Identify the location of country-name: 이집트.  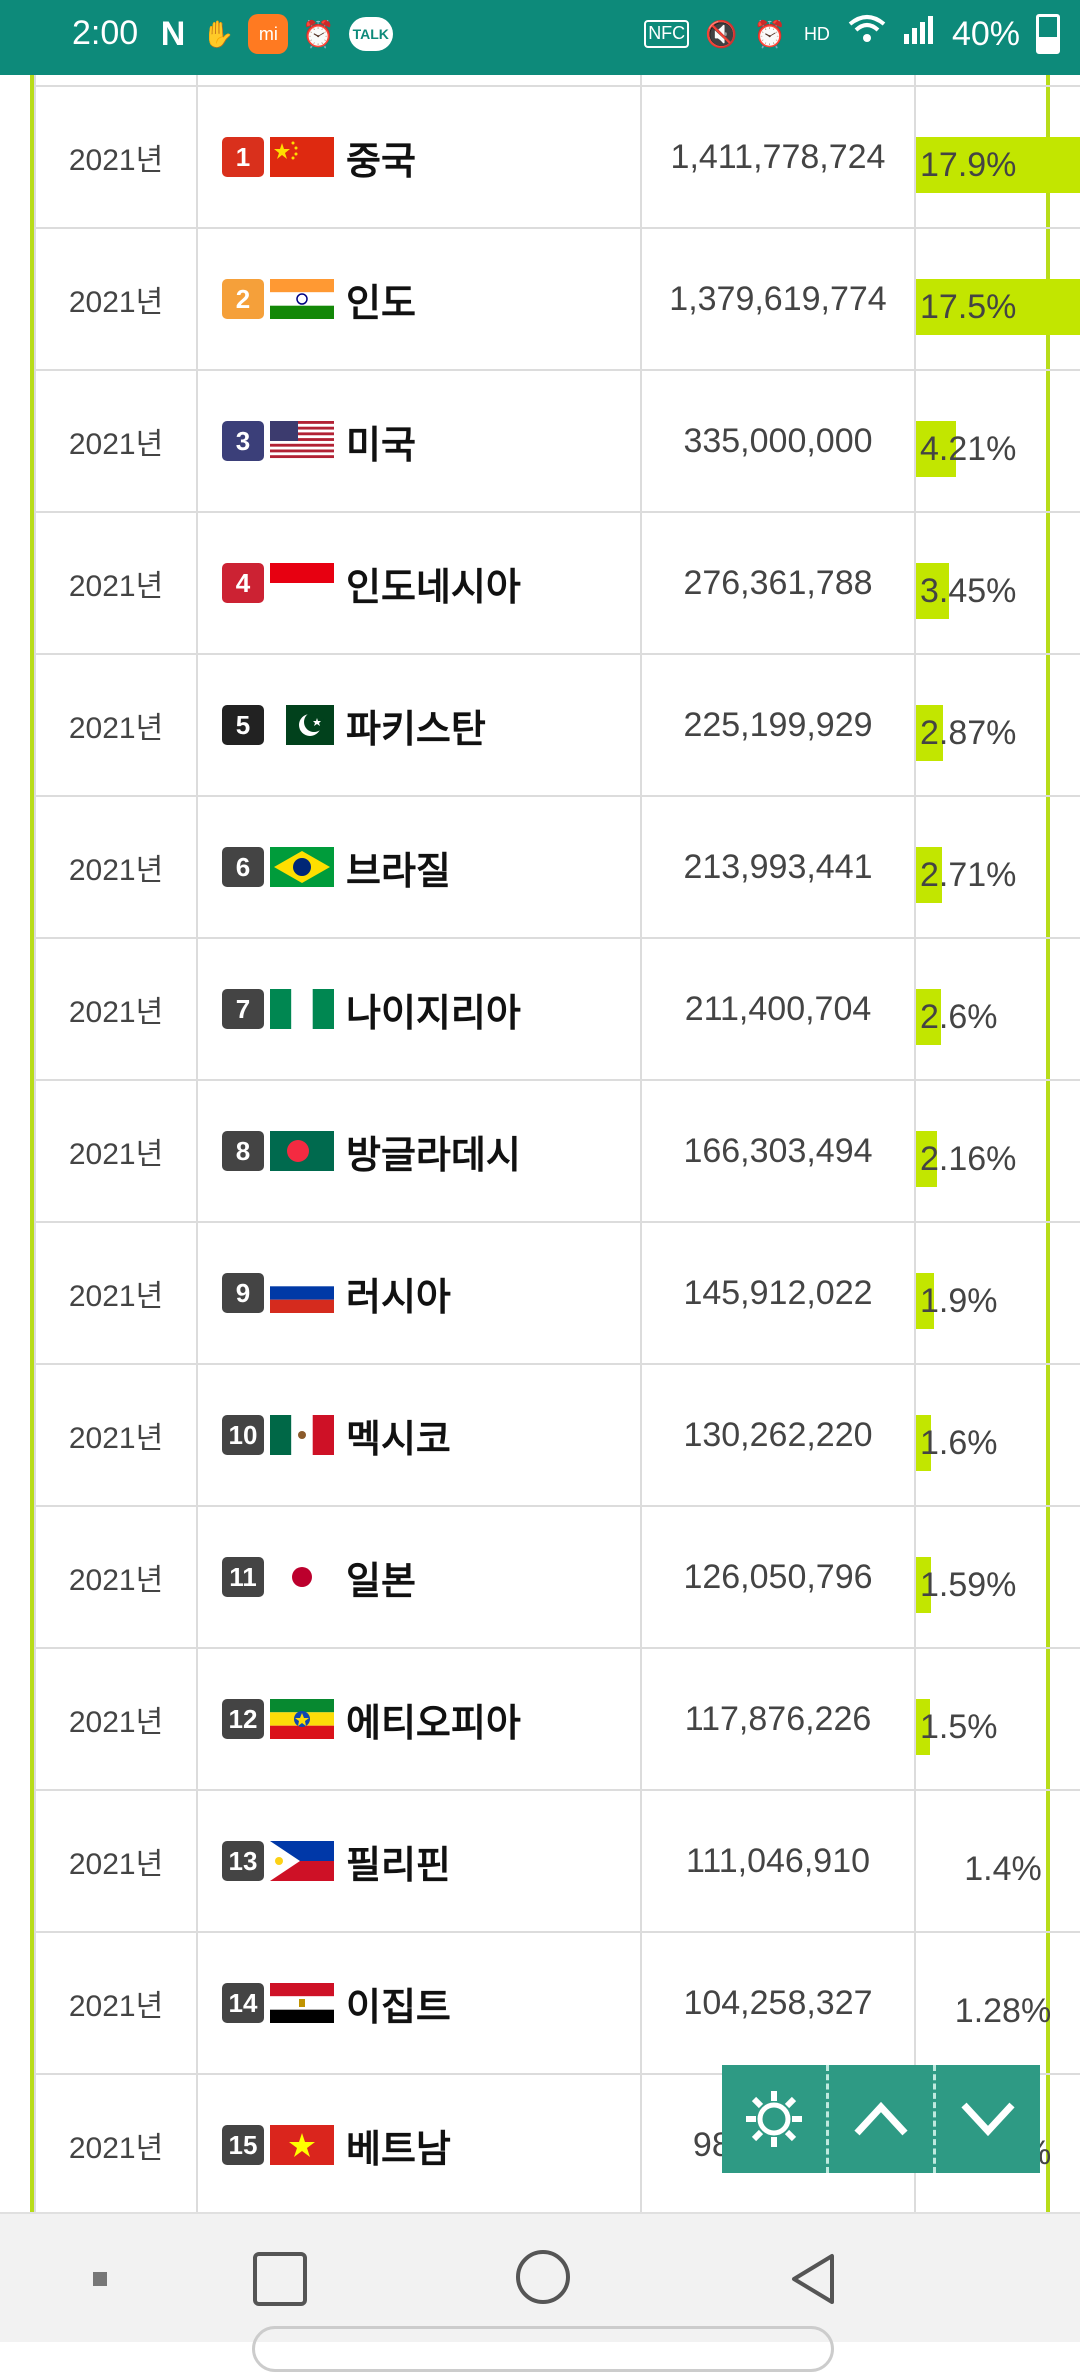
(398, 2007).